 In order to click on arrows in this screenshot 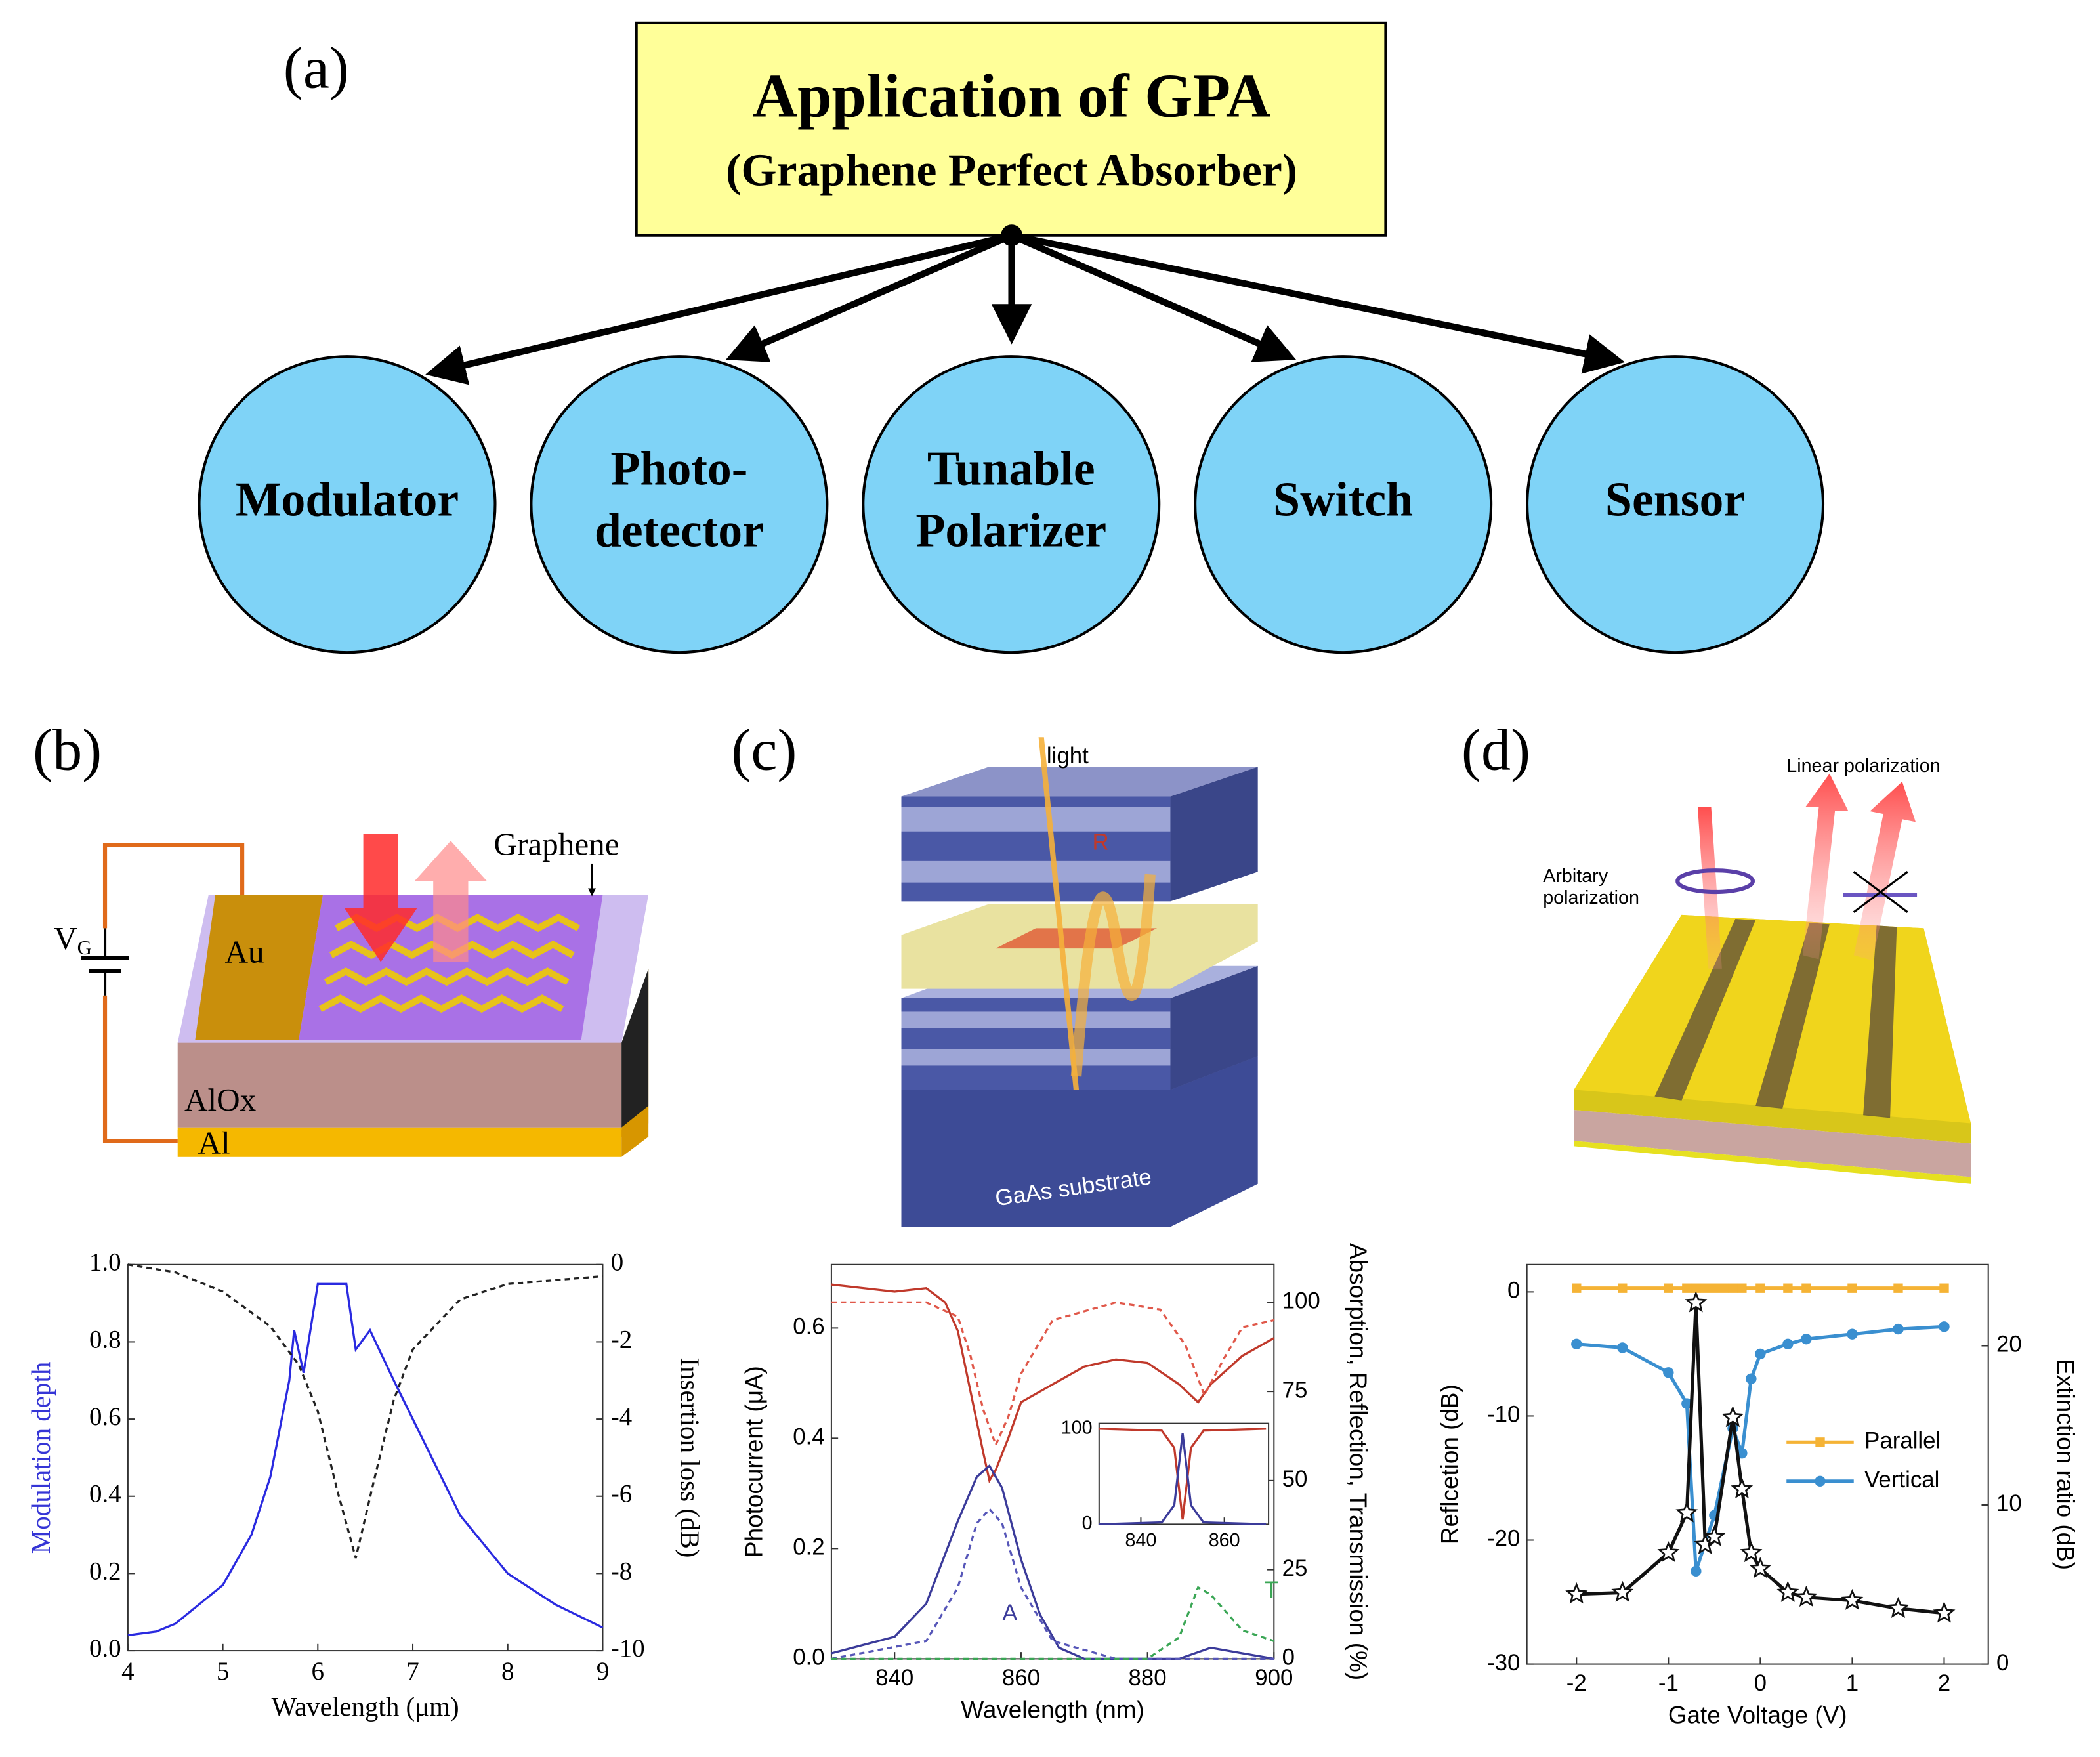, I will do `click(1025, 308)`.